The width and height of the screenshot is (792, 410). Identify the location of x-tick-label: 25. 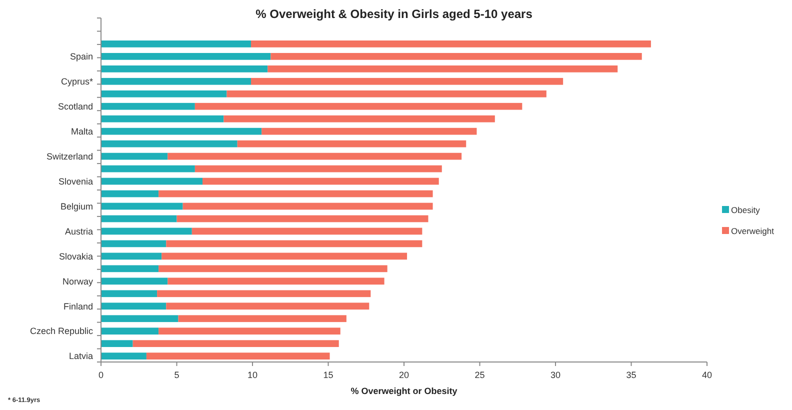
(479, 375).